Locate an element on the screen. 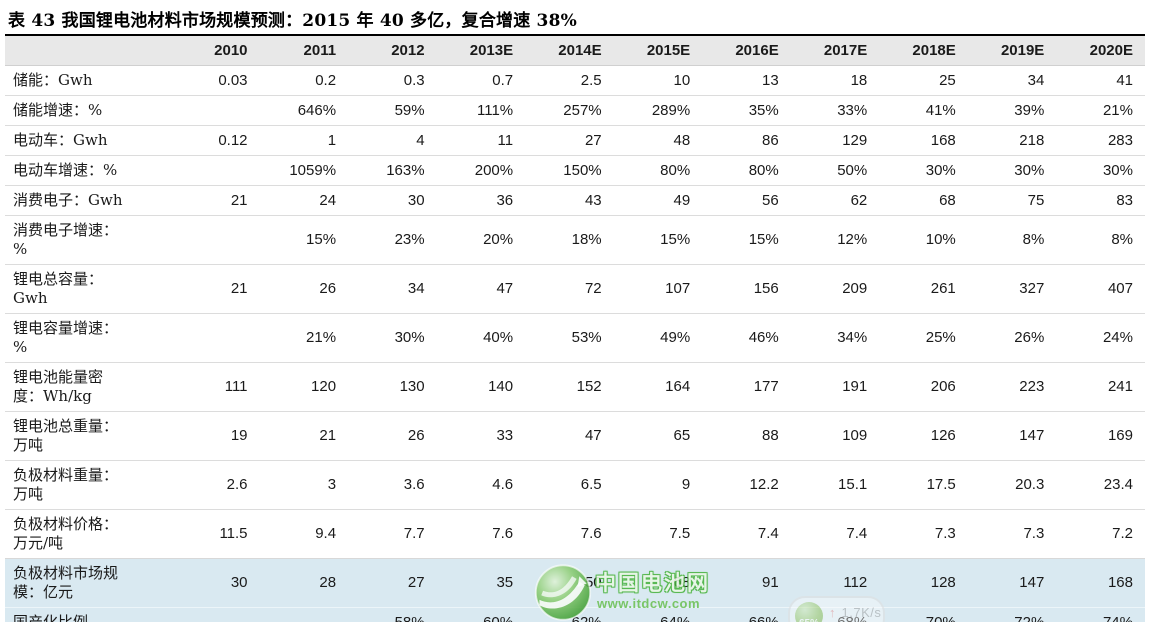 This screenshot has height=622, width=1150. cell: 49 is located at coordinates (658, 200).